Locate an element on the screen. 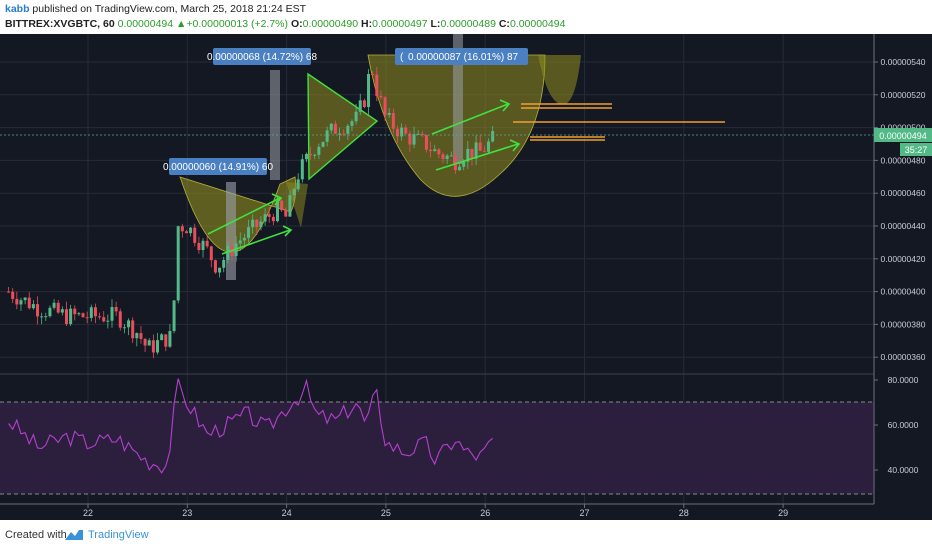 This screenshot has width=932, height=550. rsi-axis: 80.0000 60.0000 40.0000 is located at coordinates (896, 425).